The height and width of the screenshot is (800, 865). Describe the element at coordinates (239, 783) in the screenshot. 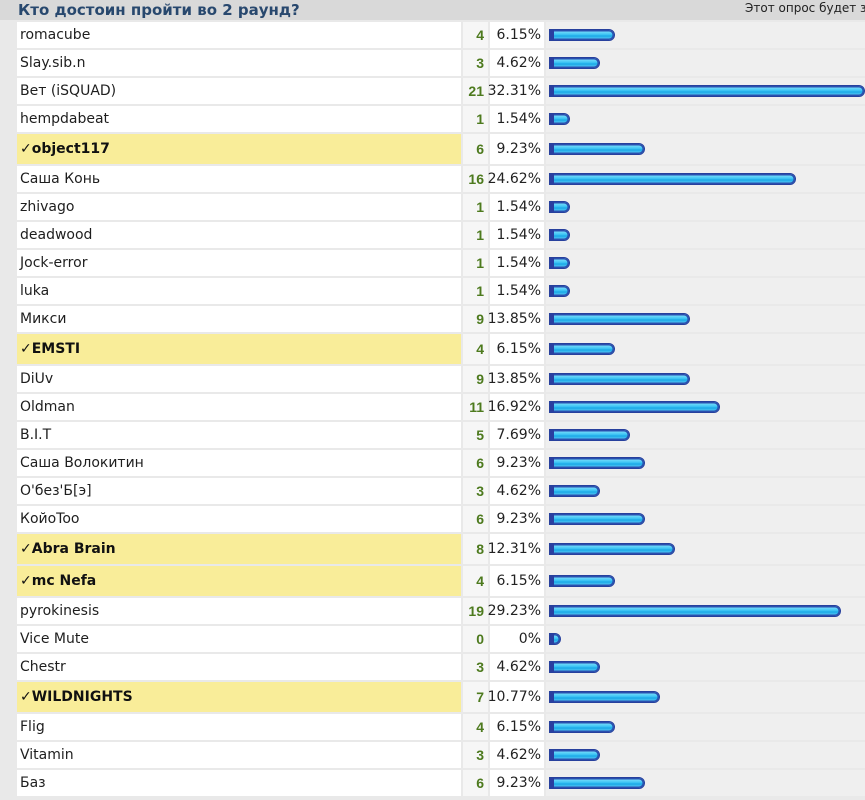

I see `option-name: Баз` at that location.